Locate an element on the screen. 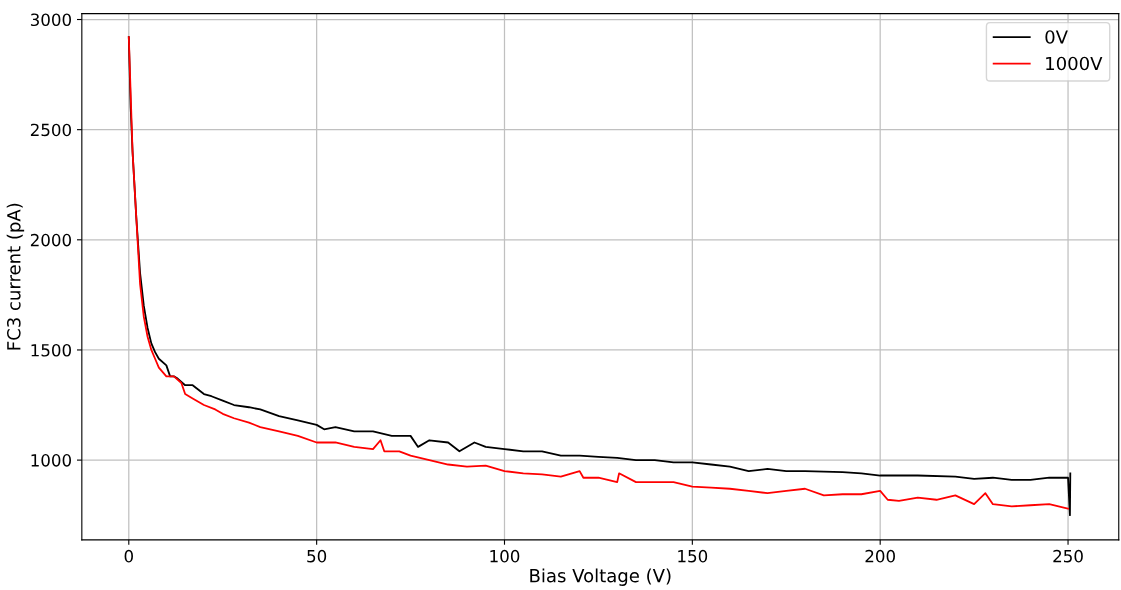 The image size is (1121, 590). y-tick-label: 2500 is located at coordinates (50, 130).